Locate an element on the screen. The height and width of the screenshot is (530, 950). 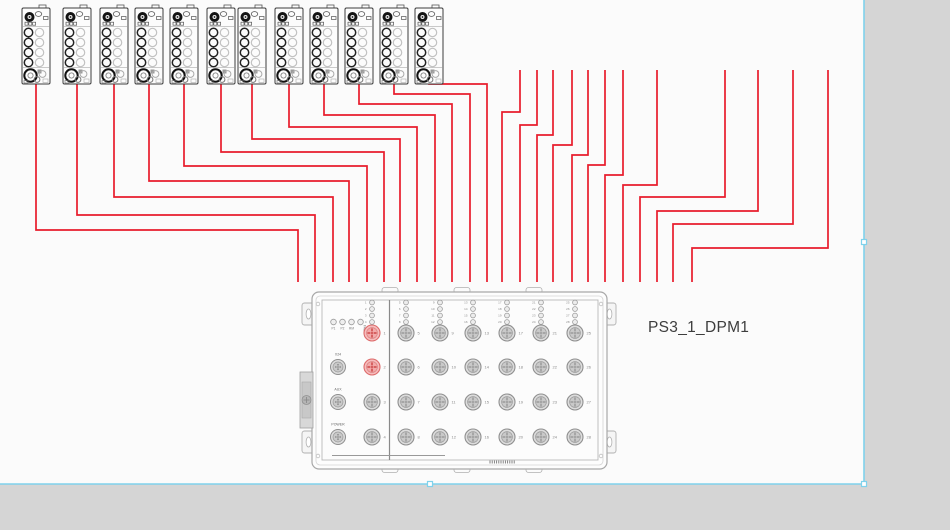
ear-slot is located at coordinates (609, 314).